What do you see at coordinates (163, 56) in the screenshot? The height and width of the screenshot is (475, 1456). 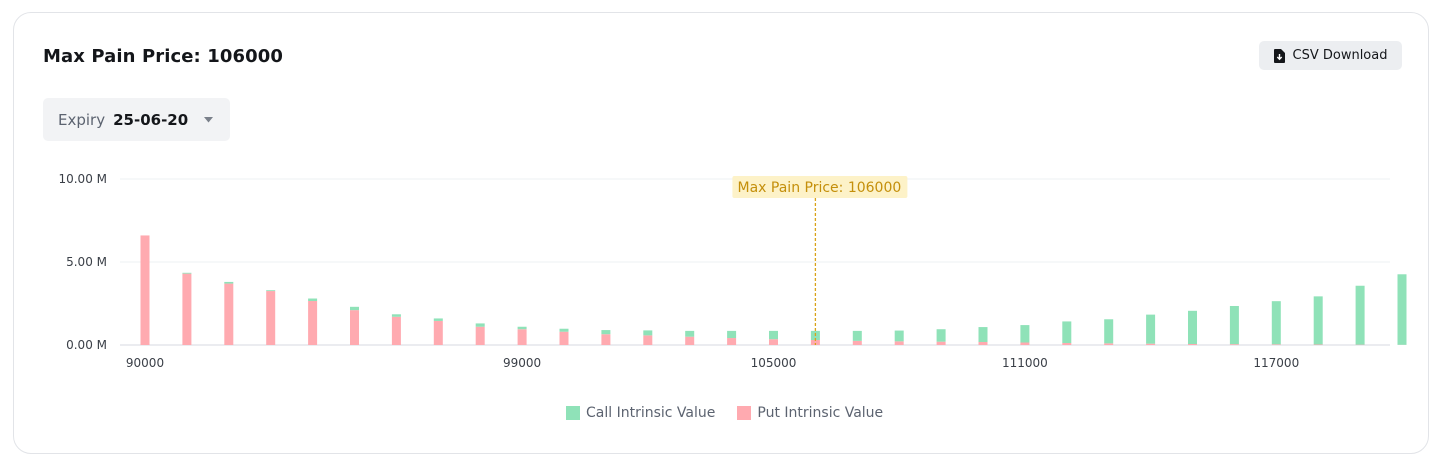 I see `page-title: Max Pain Price: 106000` at bounding box center [163, 56].